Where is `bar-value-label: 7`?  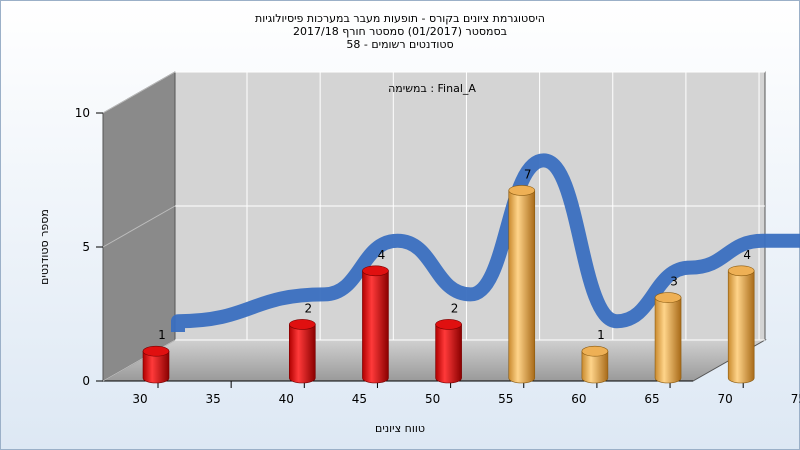
bar-value-label: 7 is located at coordinates (528, 174).